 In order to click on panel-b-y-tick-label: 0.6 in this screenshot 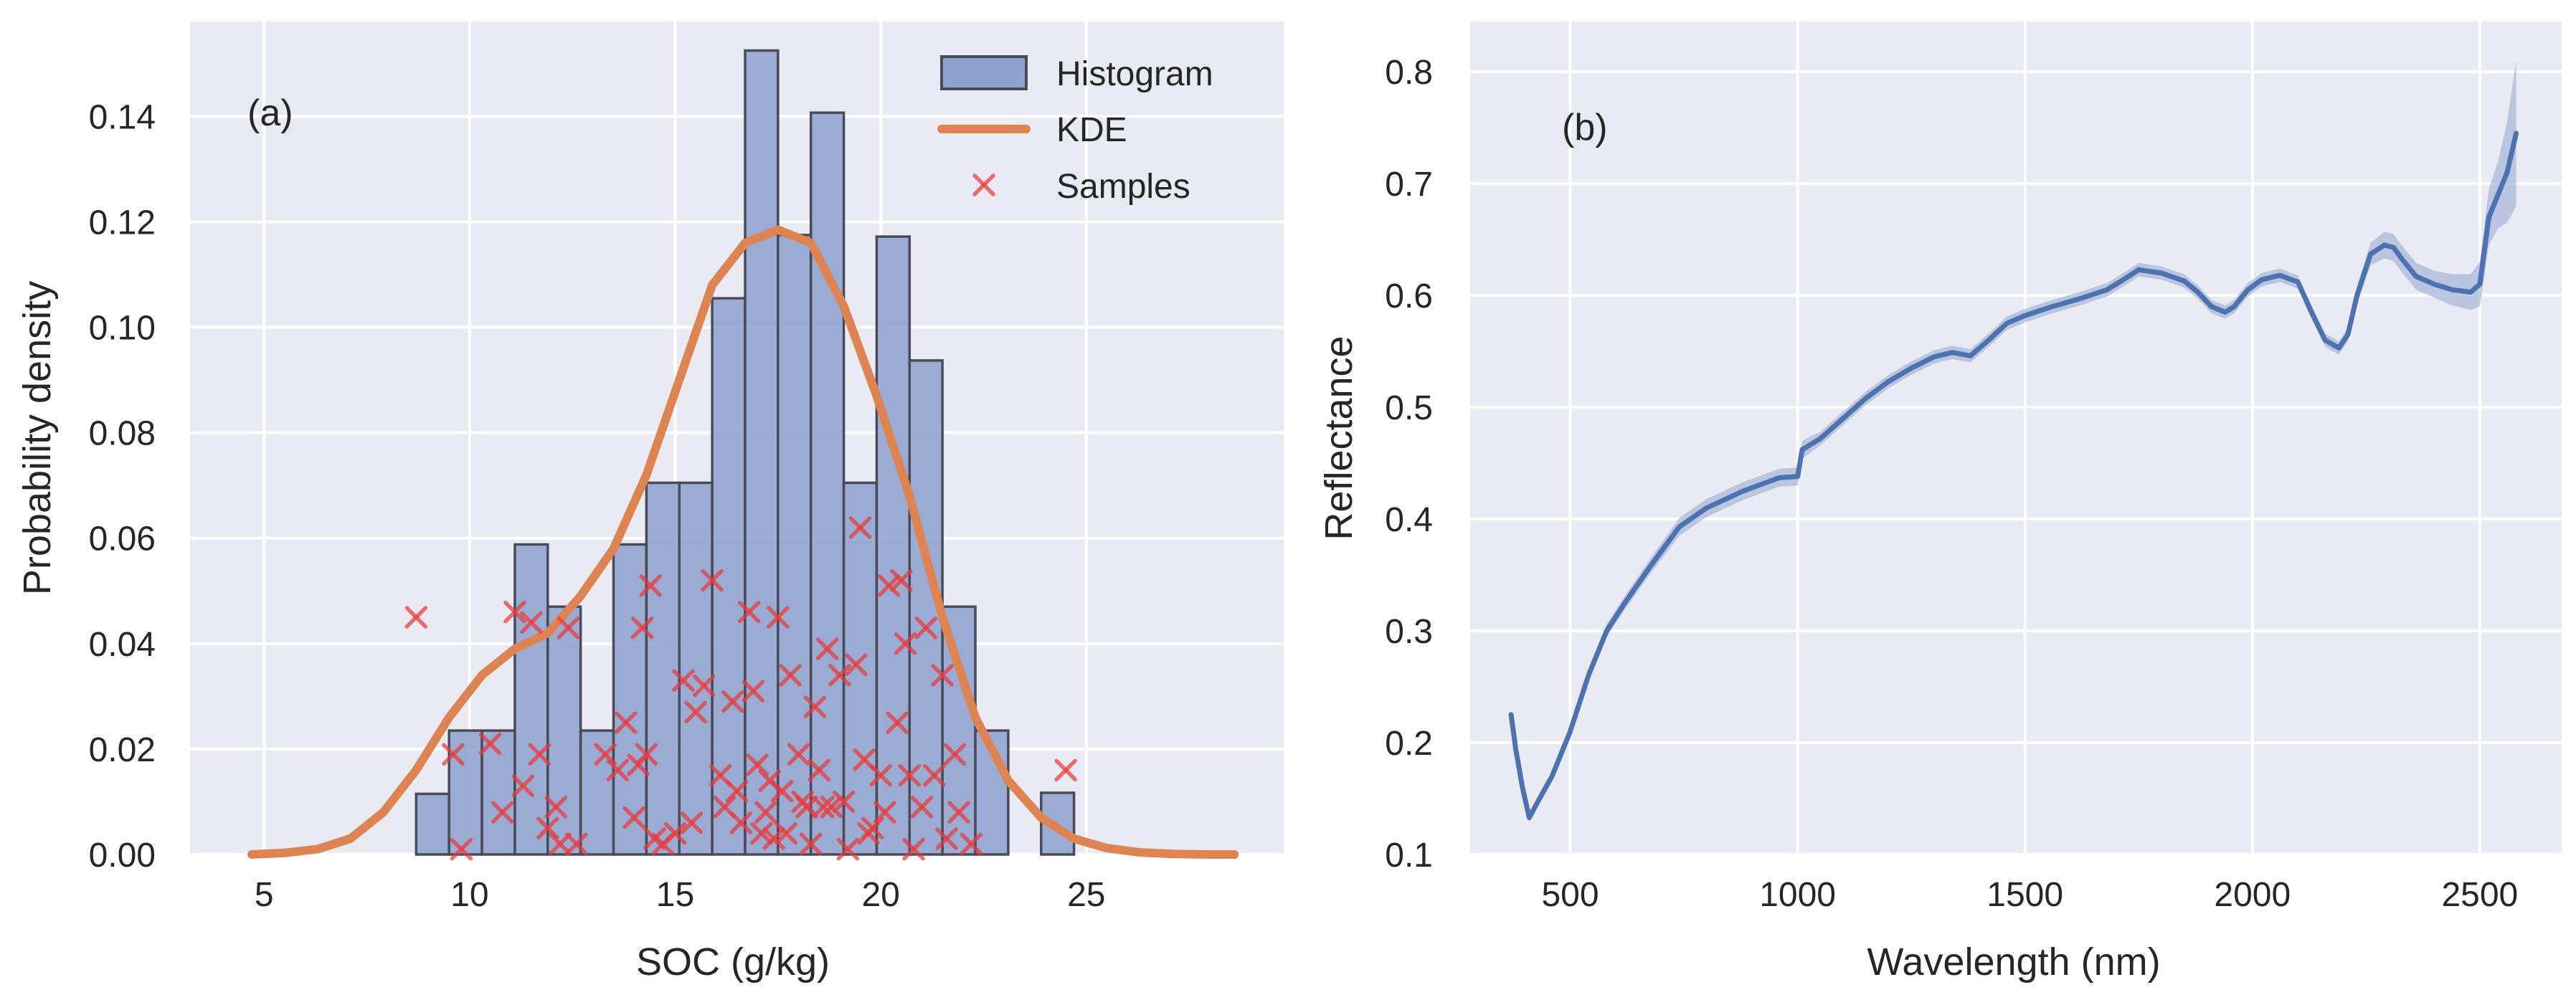, I will do `click(1409, 296)`.